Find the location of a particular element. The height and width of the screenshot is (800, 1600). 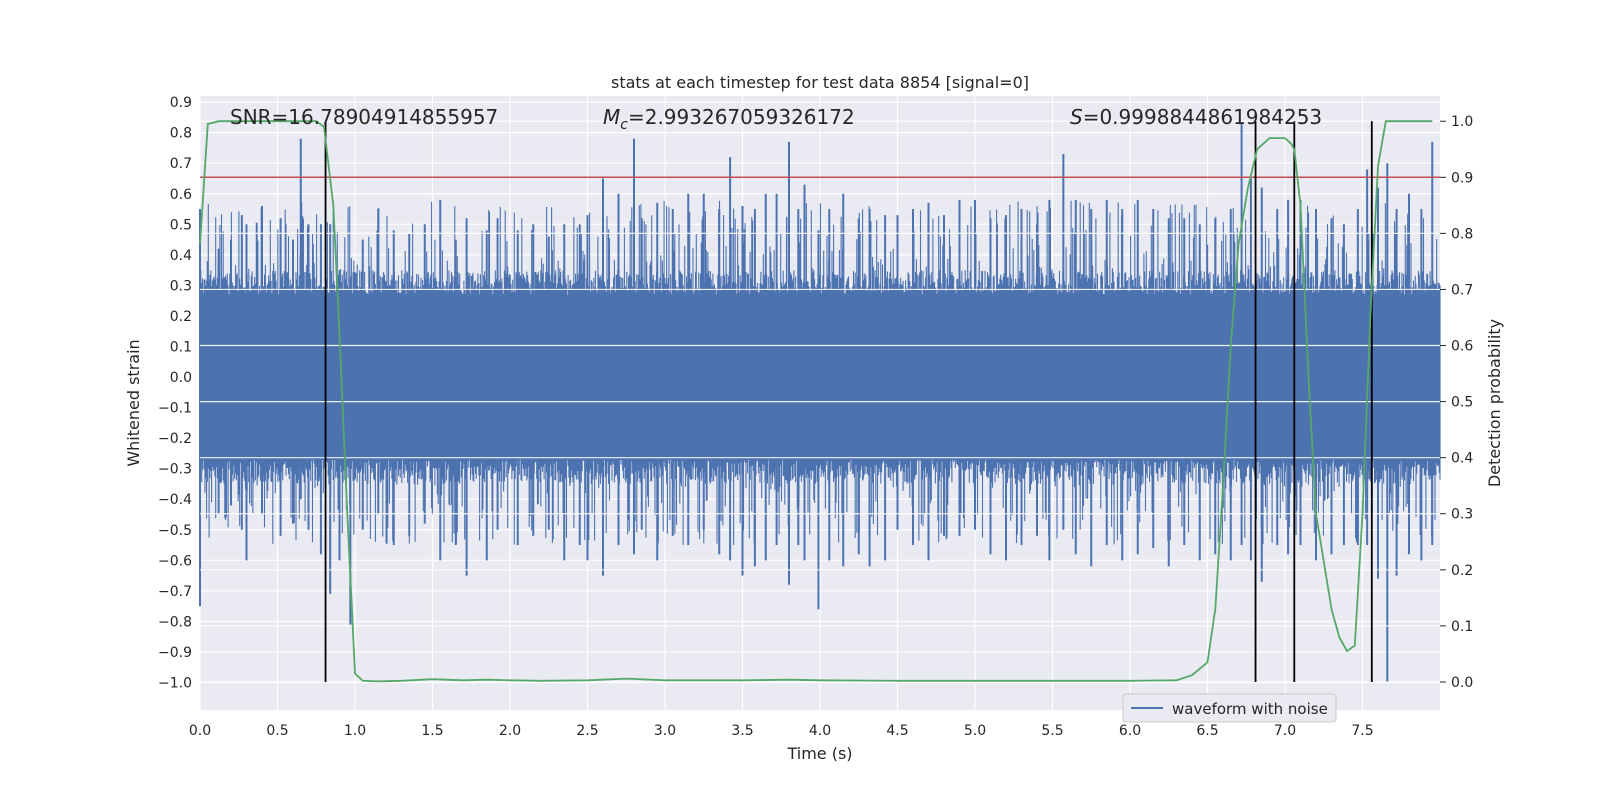

y-tick-label: 0.4 is located at coordinates (181, 256).